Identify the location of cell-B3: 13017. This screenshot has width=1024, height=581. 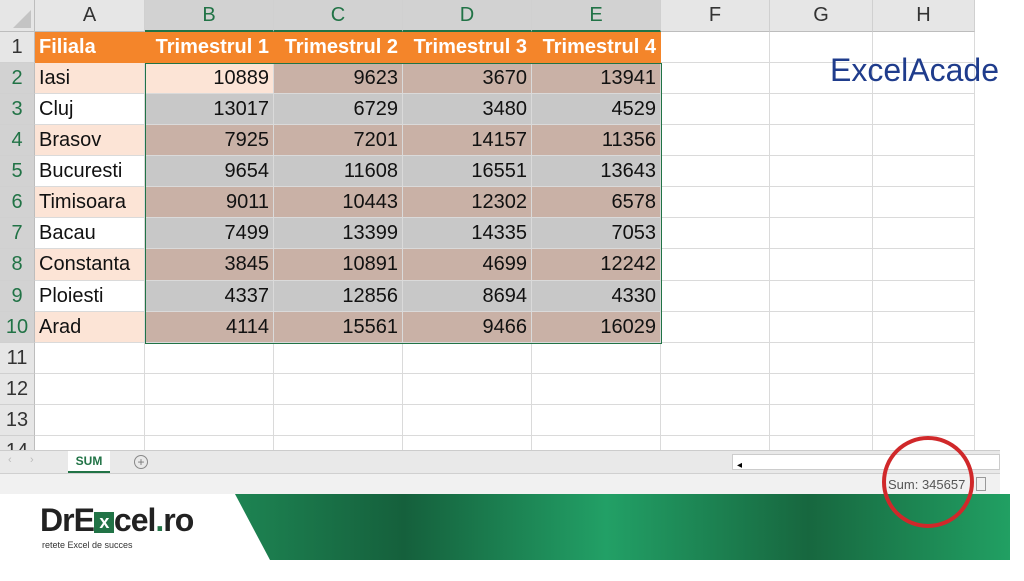
(209, 109).